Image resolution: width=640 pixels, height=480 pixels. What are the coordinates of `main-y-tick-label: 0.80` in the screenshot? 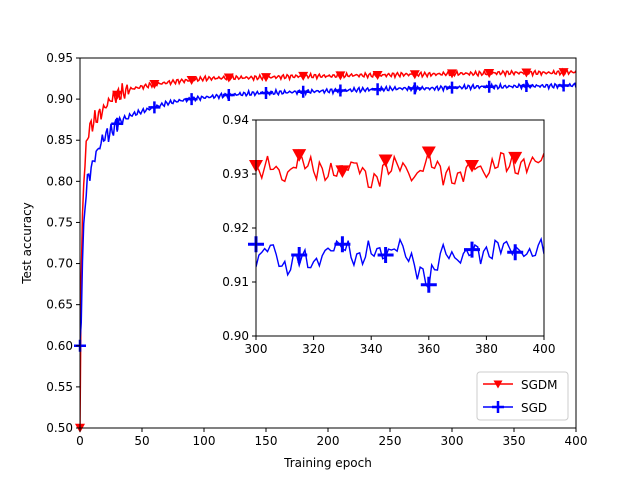 It's located at (59, 181).